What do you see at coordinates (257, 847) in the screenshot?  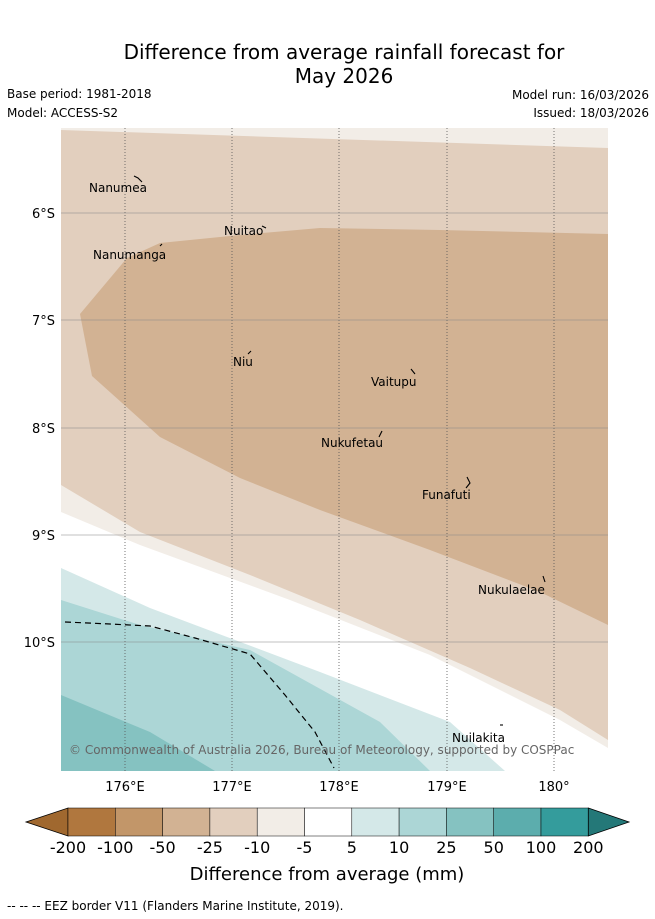 I see `colorbar-tick-label: -10` at bounding box center [257, 847].